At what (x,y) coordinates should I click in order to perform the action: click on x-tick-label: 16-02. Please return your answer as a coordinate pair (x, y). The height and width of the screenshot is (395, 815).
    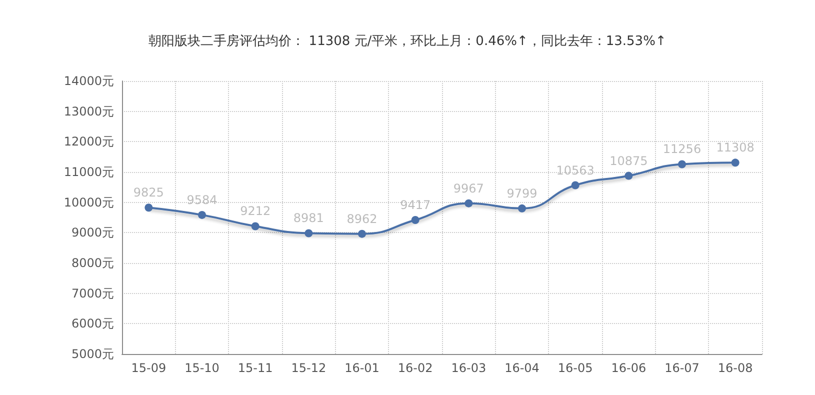
    Looking at the image, I should click on (415, 368).